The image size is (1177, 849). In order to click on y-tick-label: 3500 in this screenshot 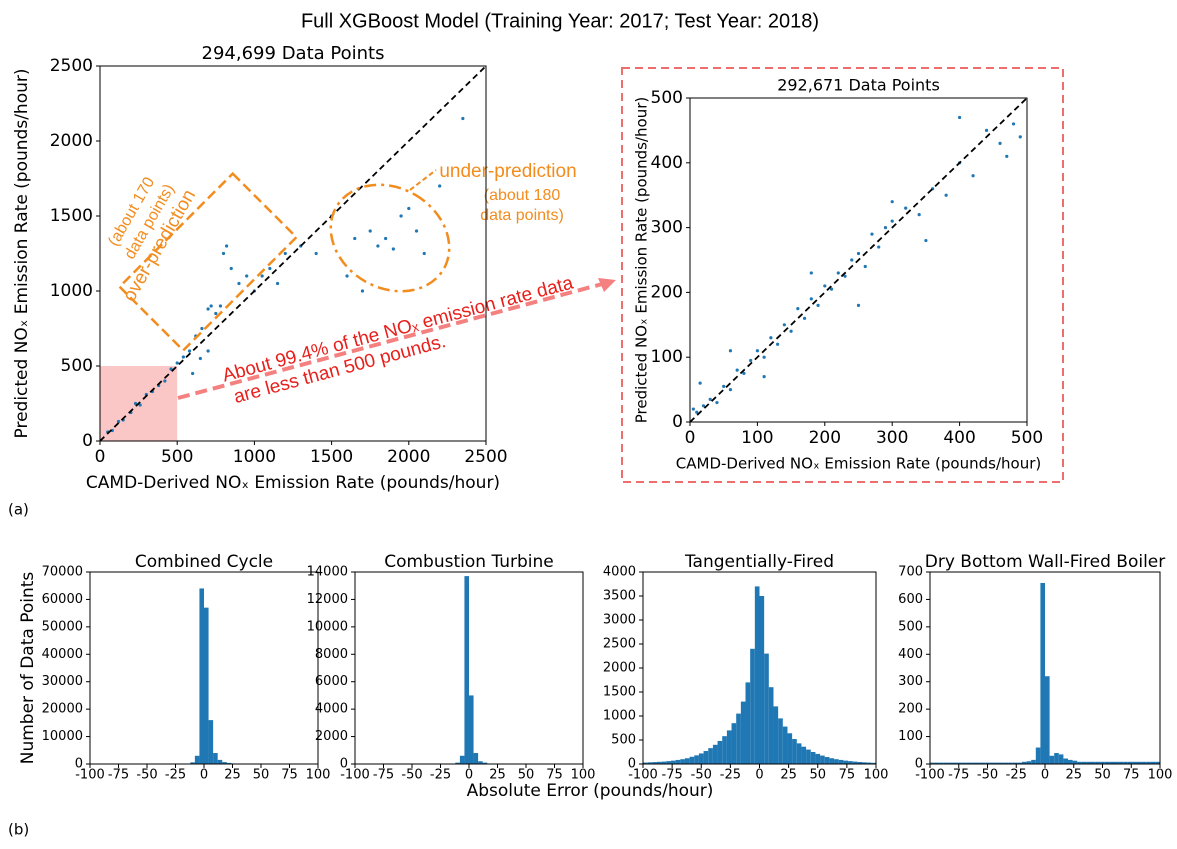, I will do `click(619, 596)`.